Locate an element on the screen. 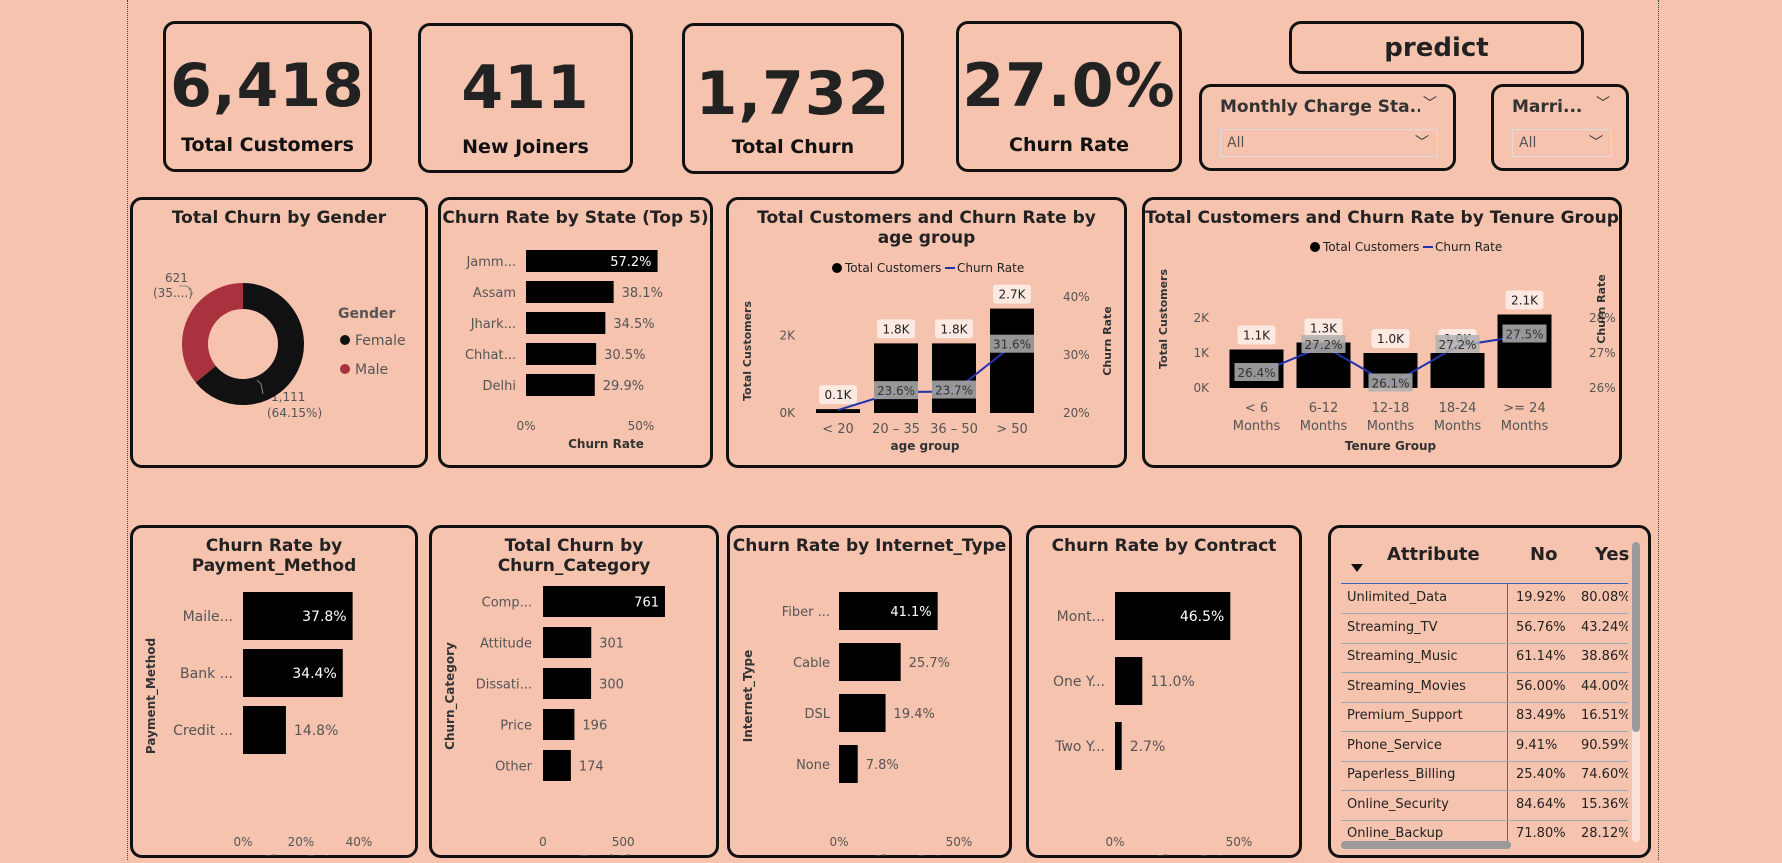 This screenshot has height=863, width=1782. chart-title: Churn Rate by Internet_Type is located at coordinates (869, 546).